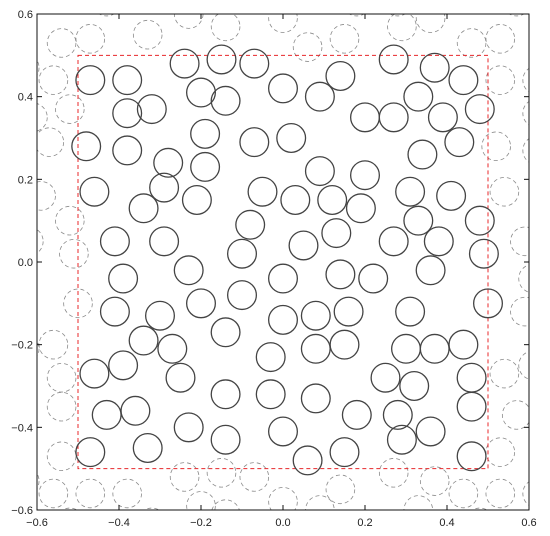  What do you see at coordinates (22, 346) in the screenshot?
I see `y-tick-label: −0.2` at bounding box center [22, 346].